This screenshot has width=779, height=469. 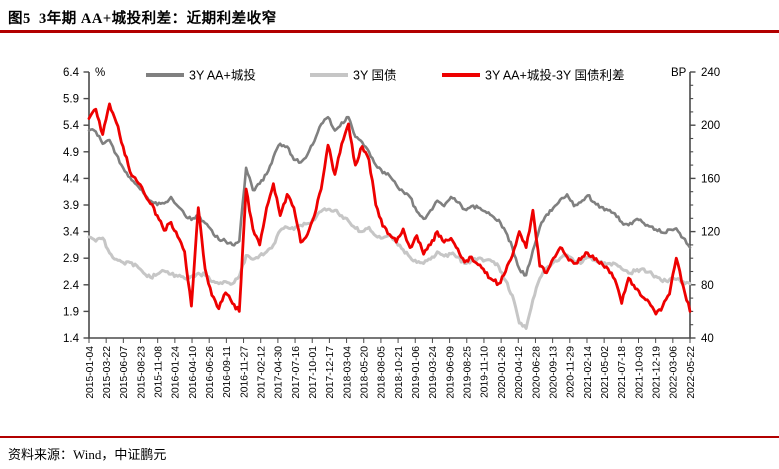 What do you see at coordinates (679, 73) in the screenshot?
I see `right-axis-unit-label: BP` at bounding box center [679, 73].